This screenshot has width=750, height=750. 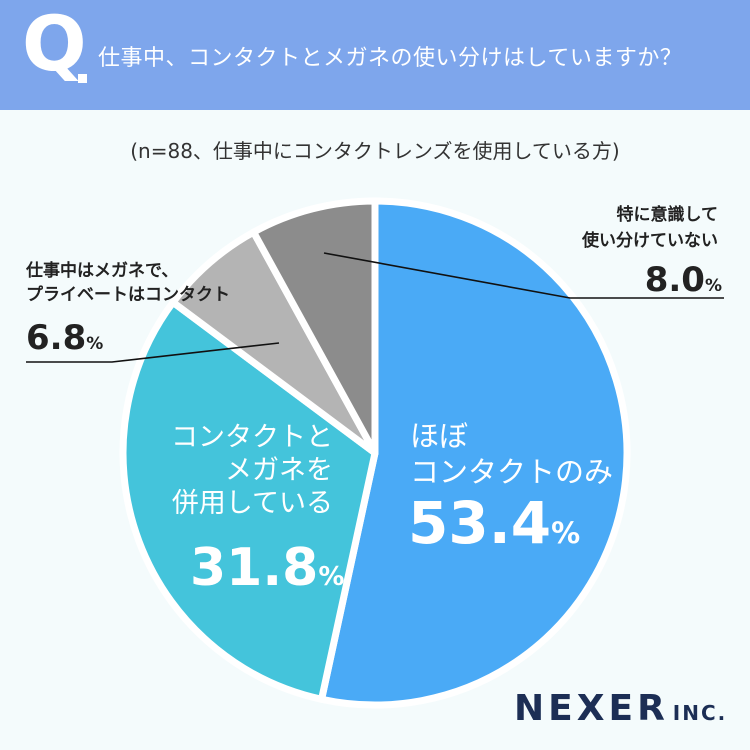 I want to click on slice-2-label-line-3: 併用している, so click(x=252, y=503).